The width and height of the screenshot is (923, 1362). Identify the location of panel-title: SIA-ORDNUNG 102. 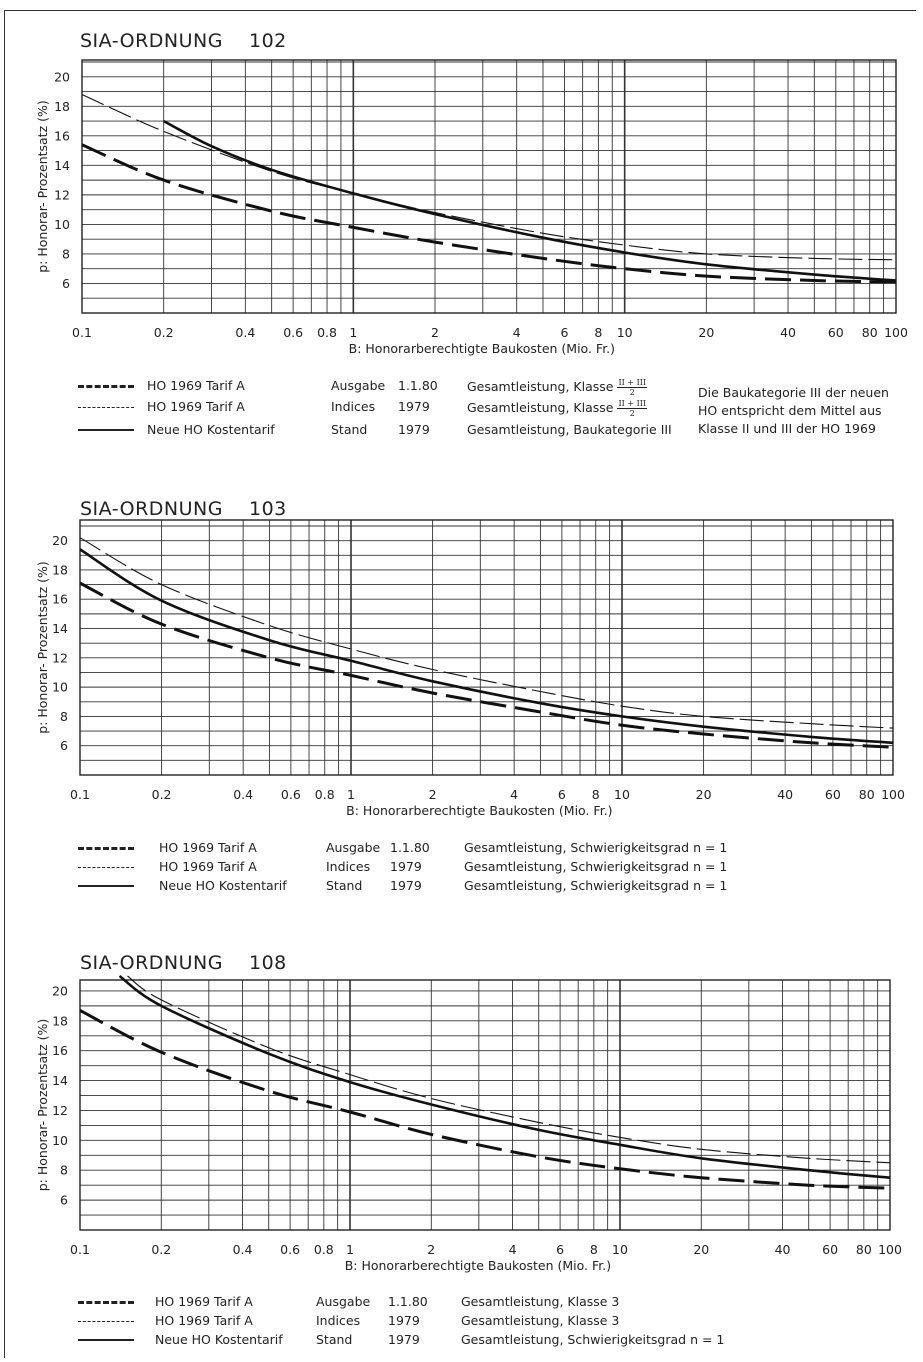
(183, 41).